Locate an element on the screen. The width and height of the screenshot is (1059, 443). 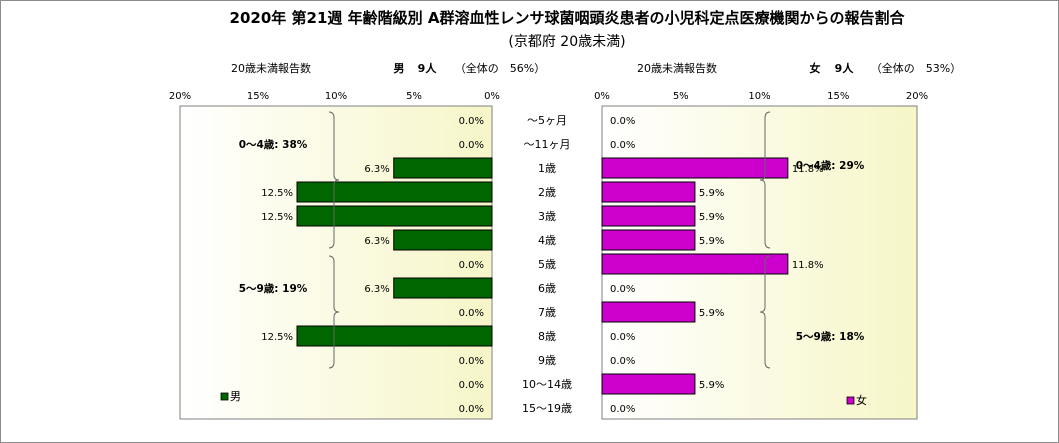
right-axis-tick-label: 0% is located at coordinates (602, 96).